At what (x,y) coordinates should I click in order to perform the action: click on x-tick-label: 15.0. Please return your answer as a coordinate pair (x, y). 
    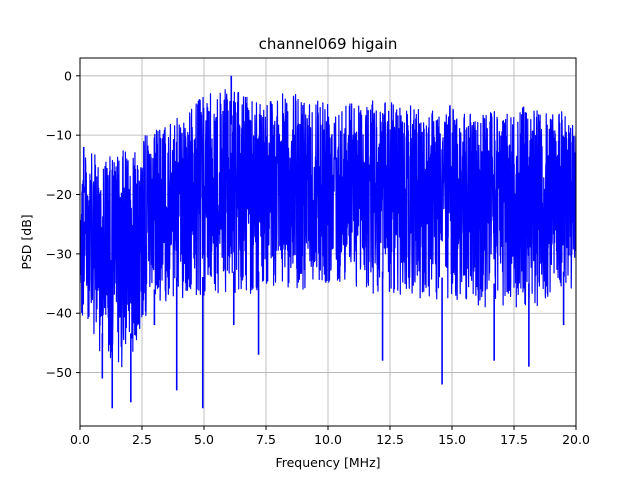
    Looking at the image, I should click on (452, 439).